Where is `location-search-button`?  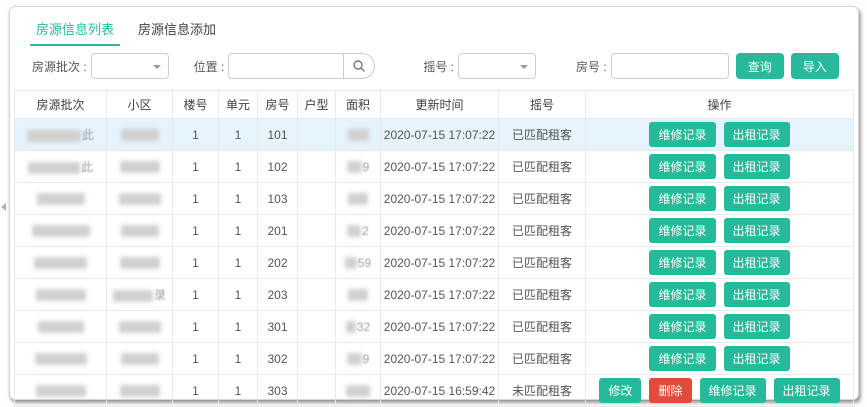 location-search-button is located at coordinates (359, 66).